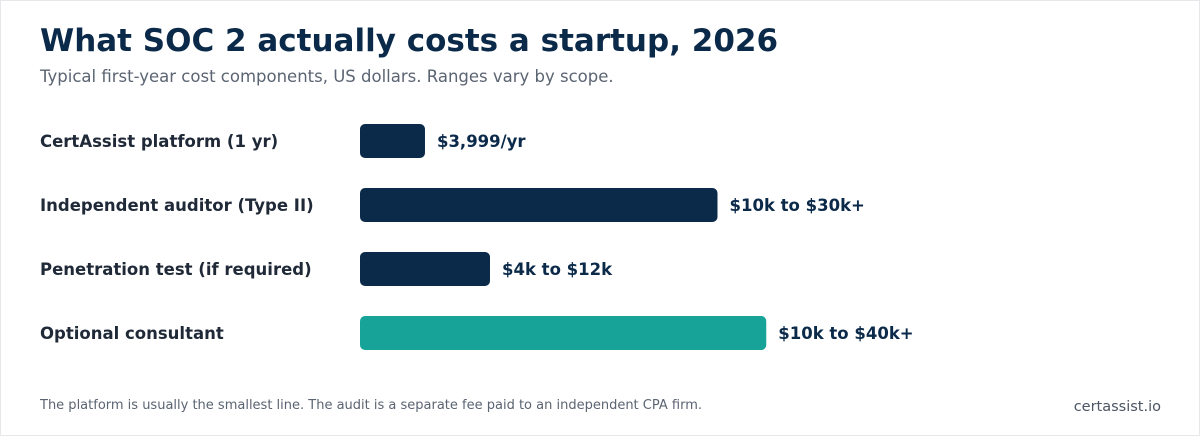 The height and width of the screenshot is (436, 1200). What do you see at coordinates (797, 205) in the screenshot?
I see `value-label: $10k to $30k+` at bounding box center [797, 205].